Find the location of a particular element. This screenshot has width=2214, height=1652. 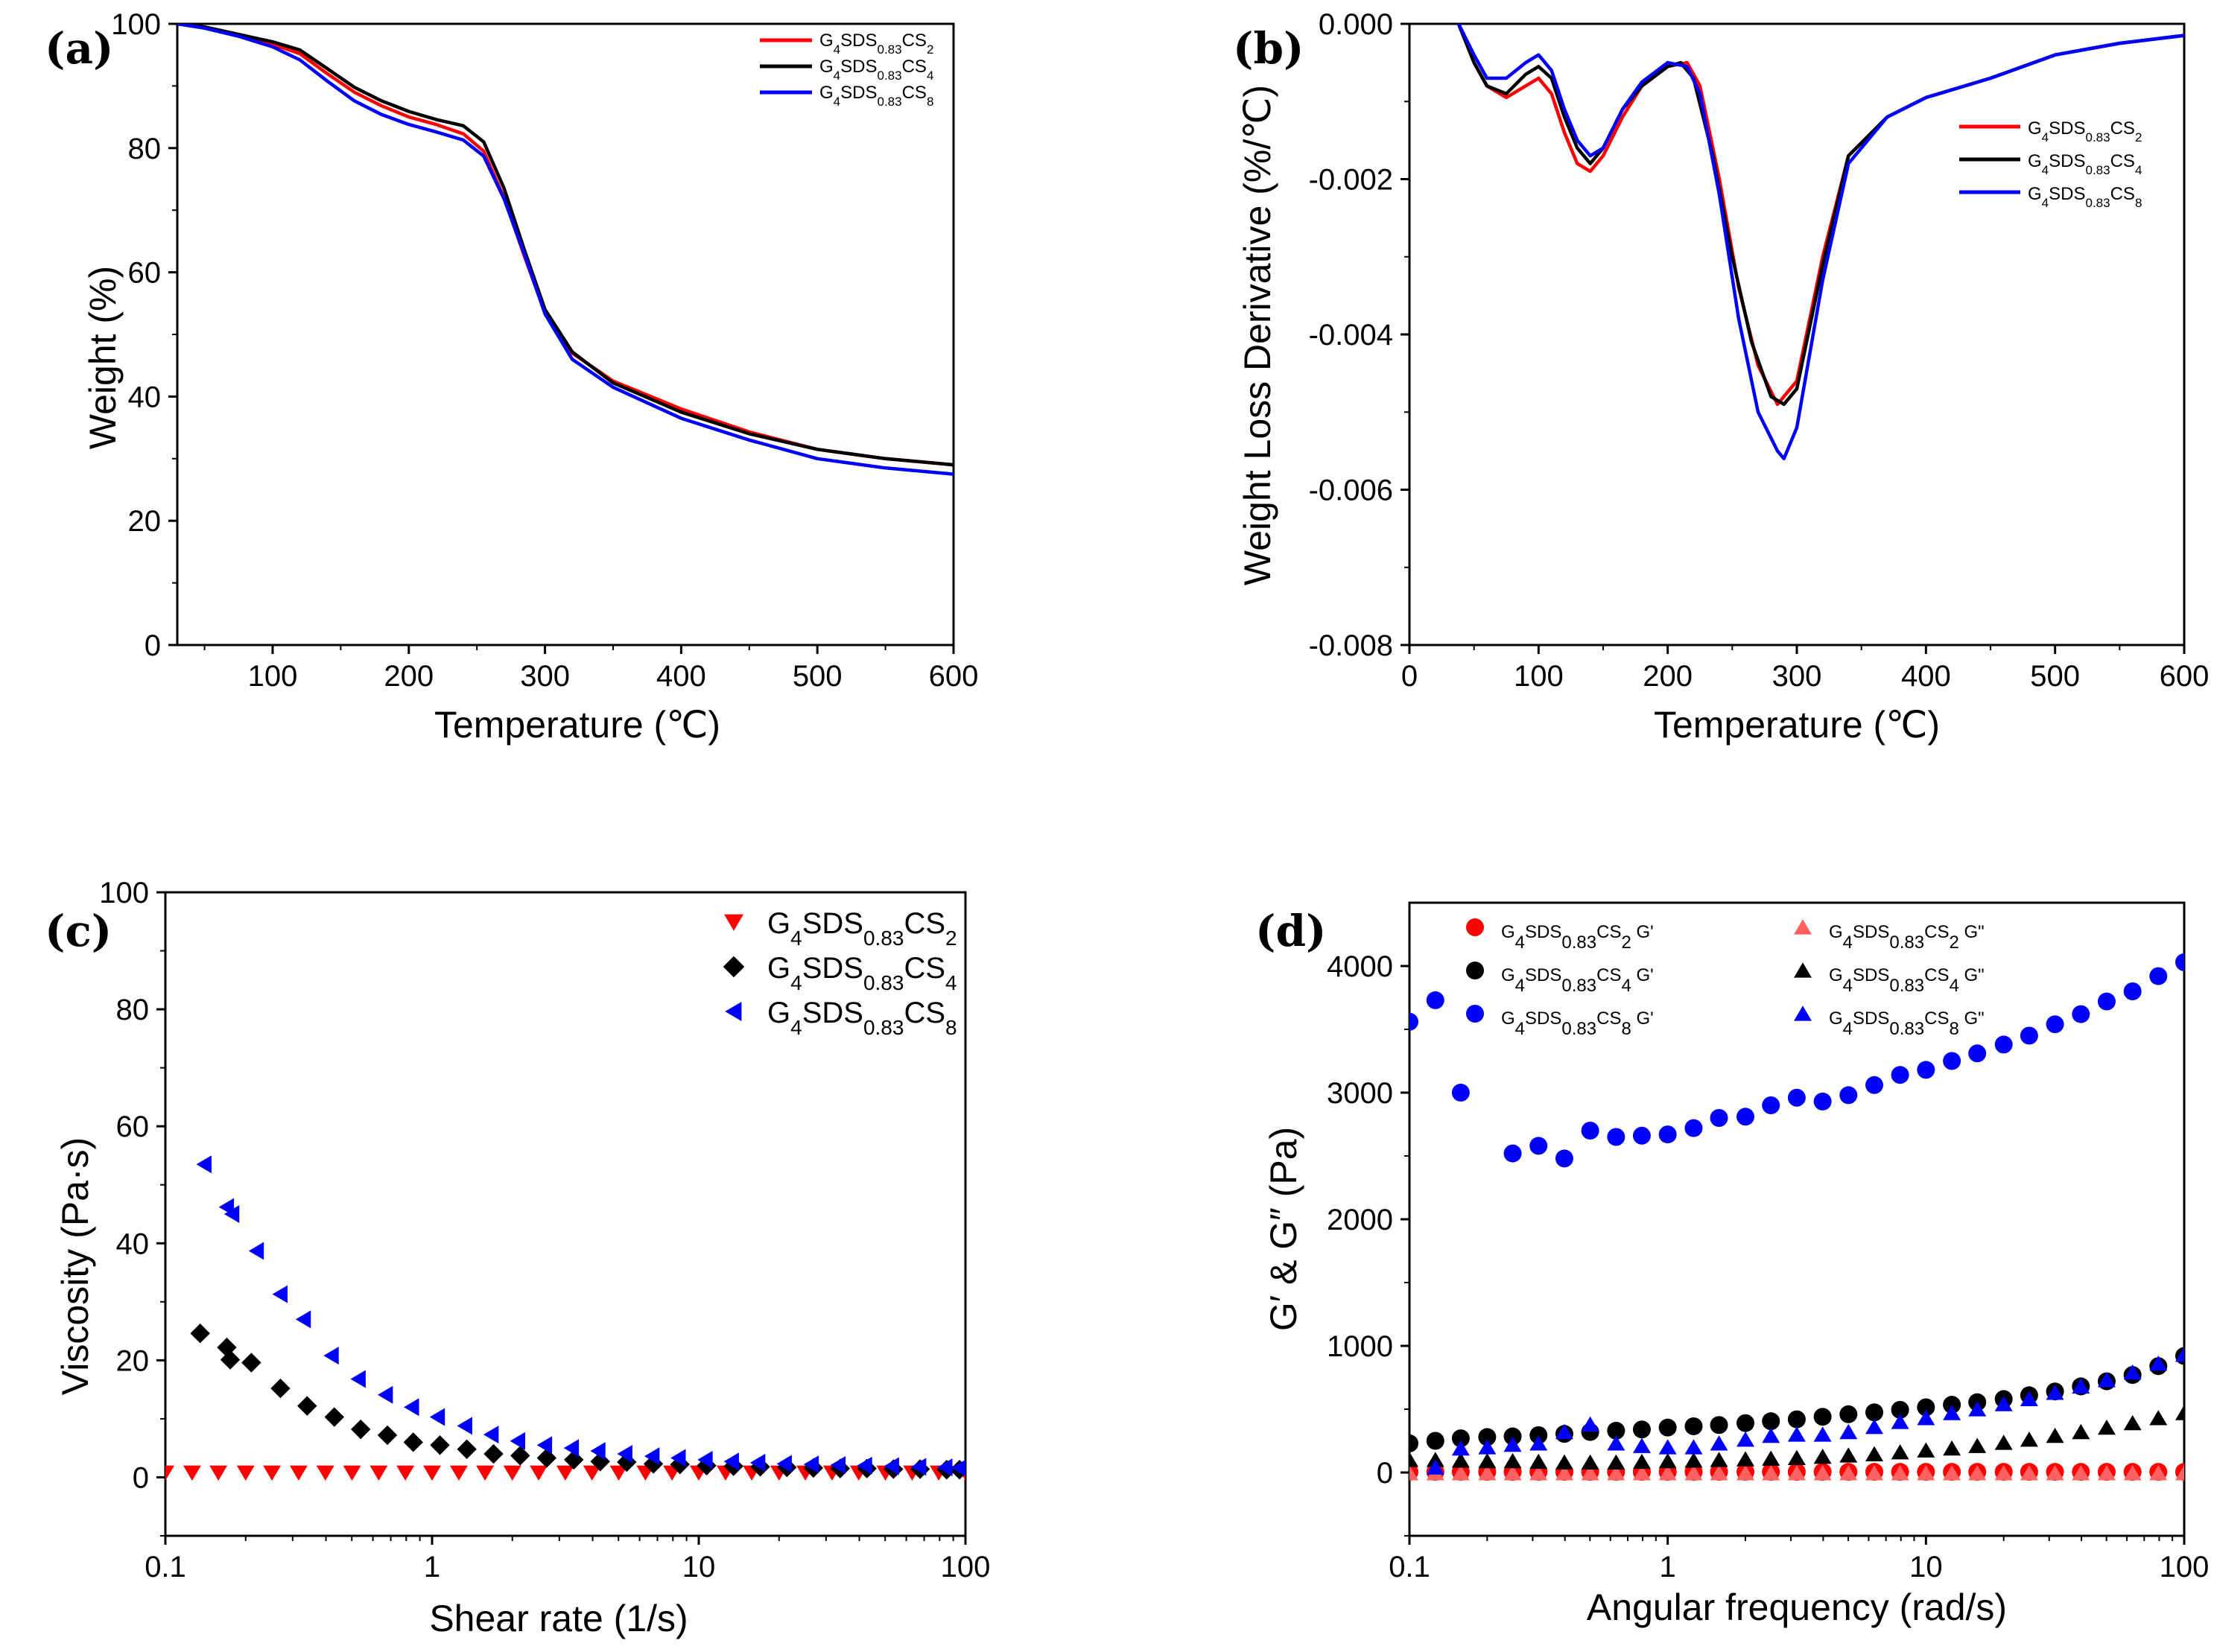

legend-label: G4SDS0.83CS2 G' is located at coordinates (1577, 937).